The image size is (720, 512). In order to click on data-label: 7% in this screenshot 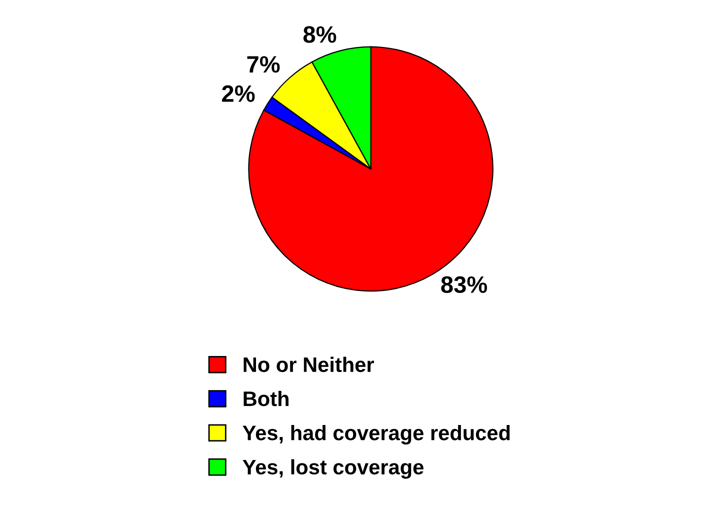, I will do `click(263, 64)`.